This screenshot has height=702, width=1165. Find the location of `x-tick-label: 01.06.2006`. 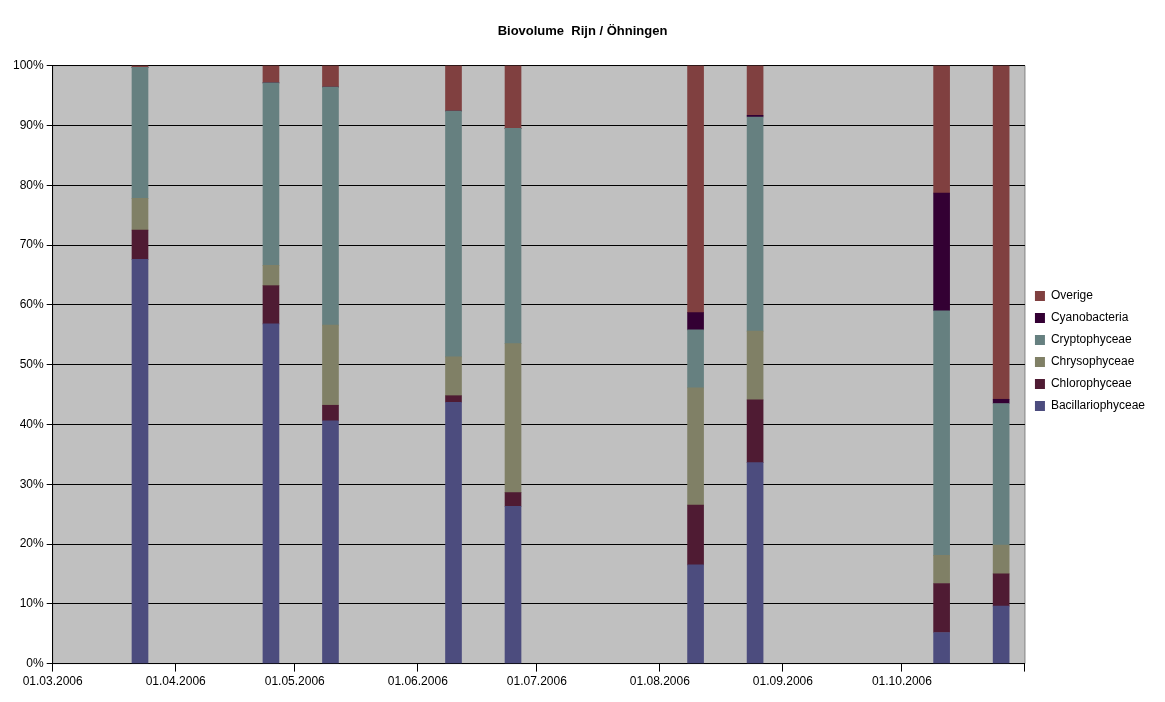

x-tick-label: 01.06.2006 is located at coordinates (418, 681).